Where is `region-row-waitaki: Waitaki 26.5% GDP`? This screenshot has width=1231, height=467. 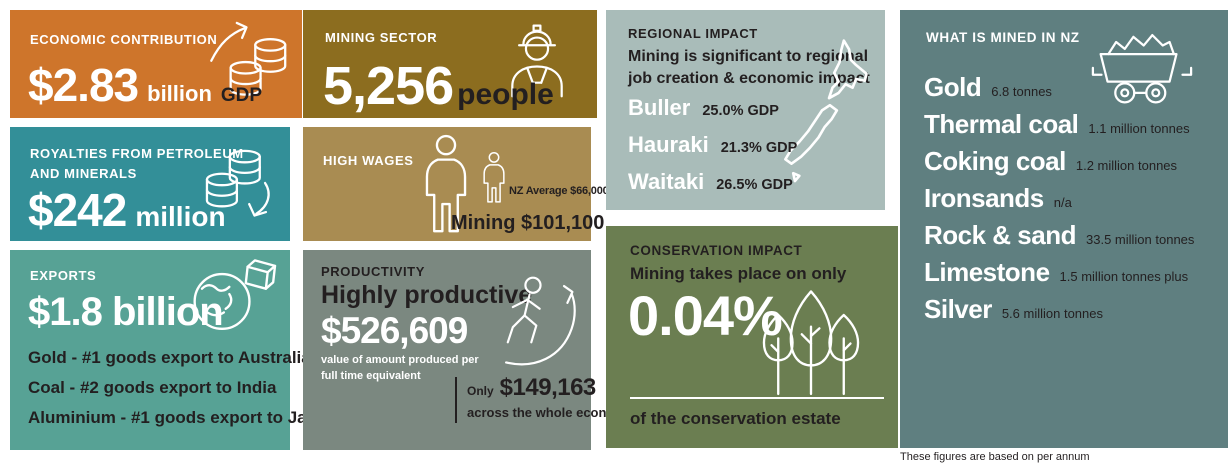 region-row-waitaki: Waitaki 26.5% GDP is located at coordinates (712, 182).